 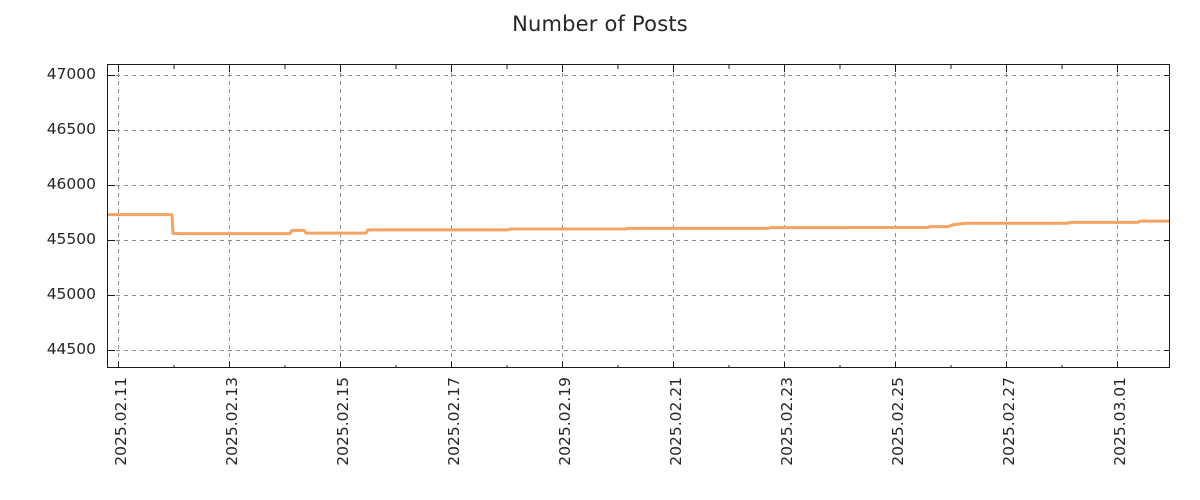 I want to click on x-axis-tick-label: 2025.02.11, so click(x=121, y=421).